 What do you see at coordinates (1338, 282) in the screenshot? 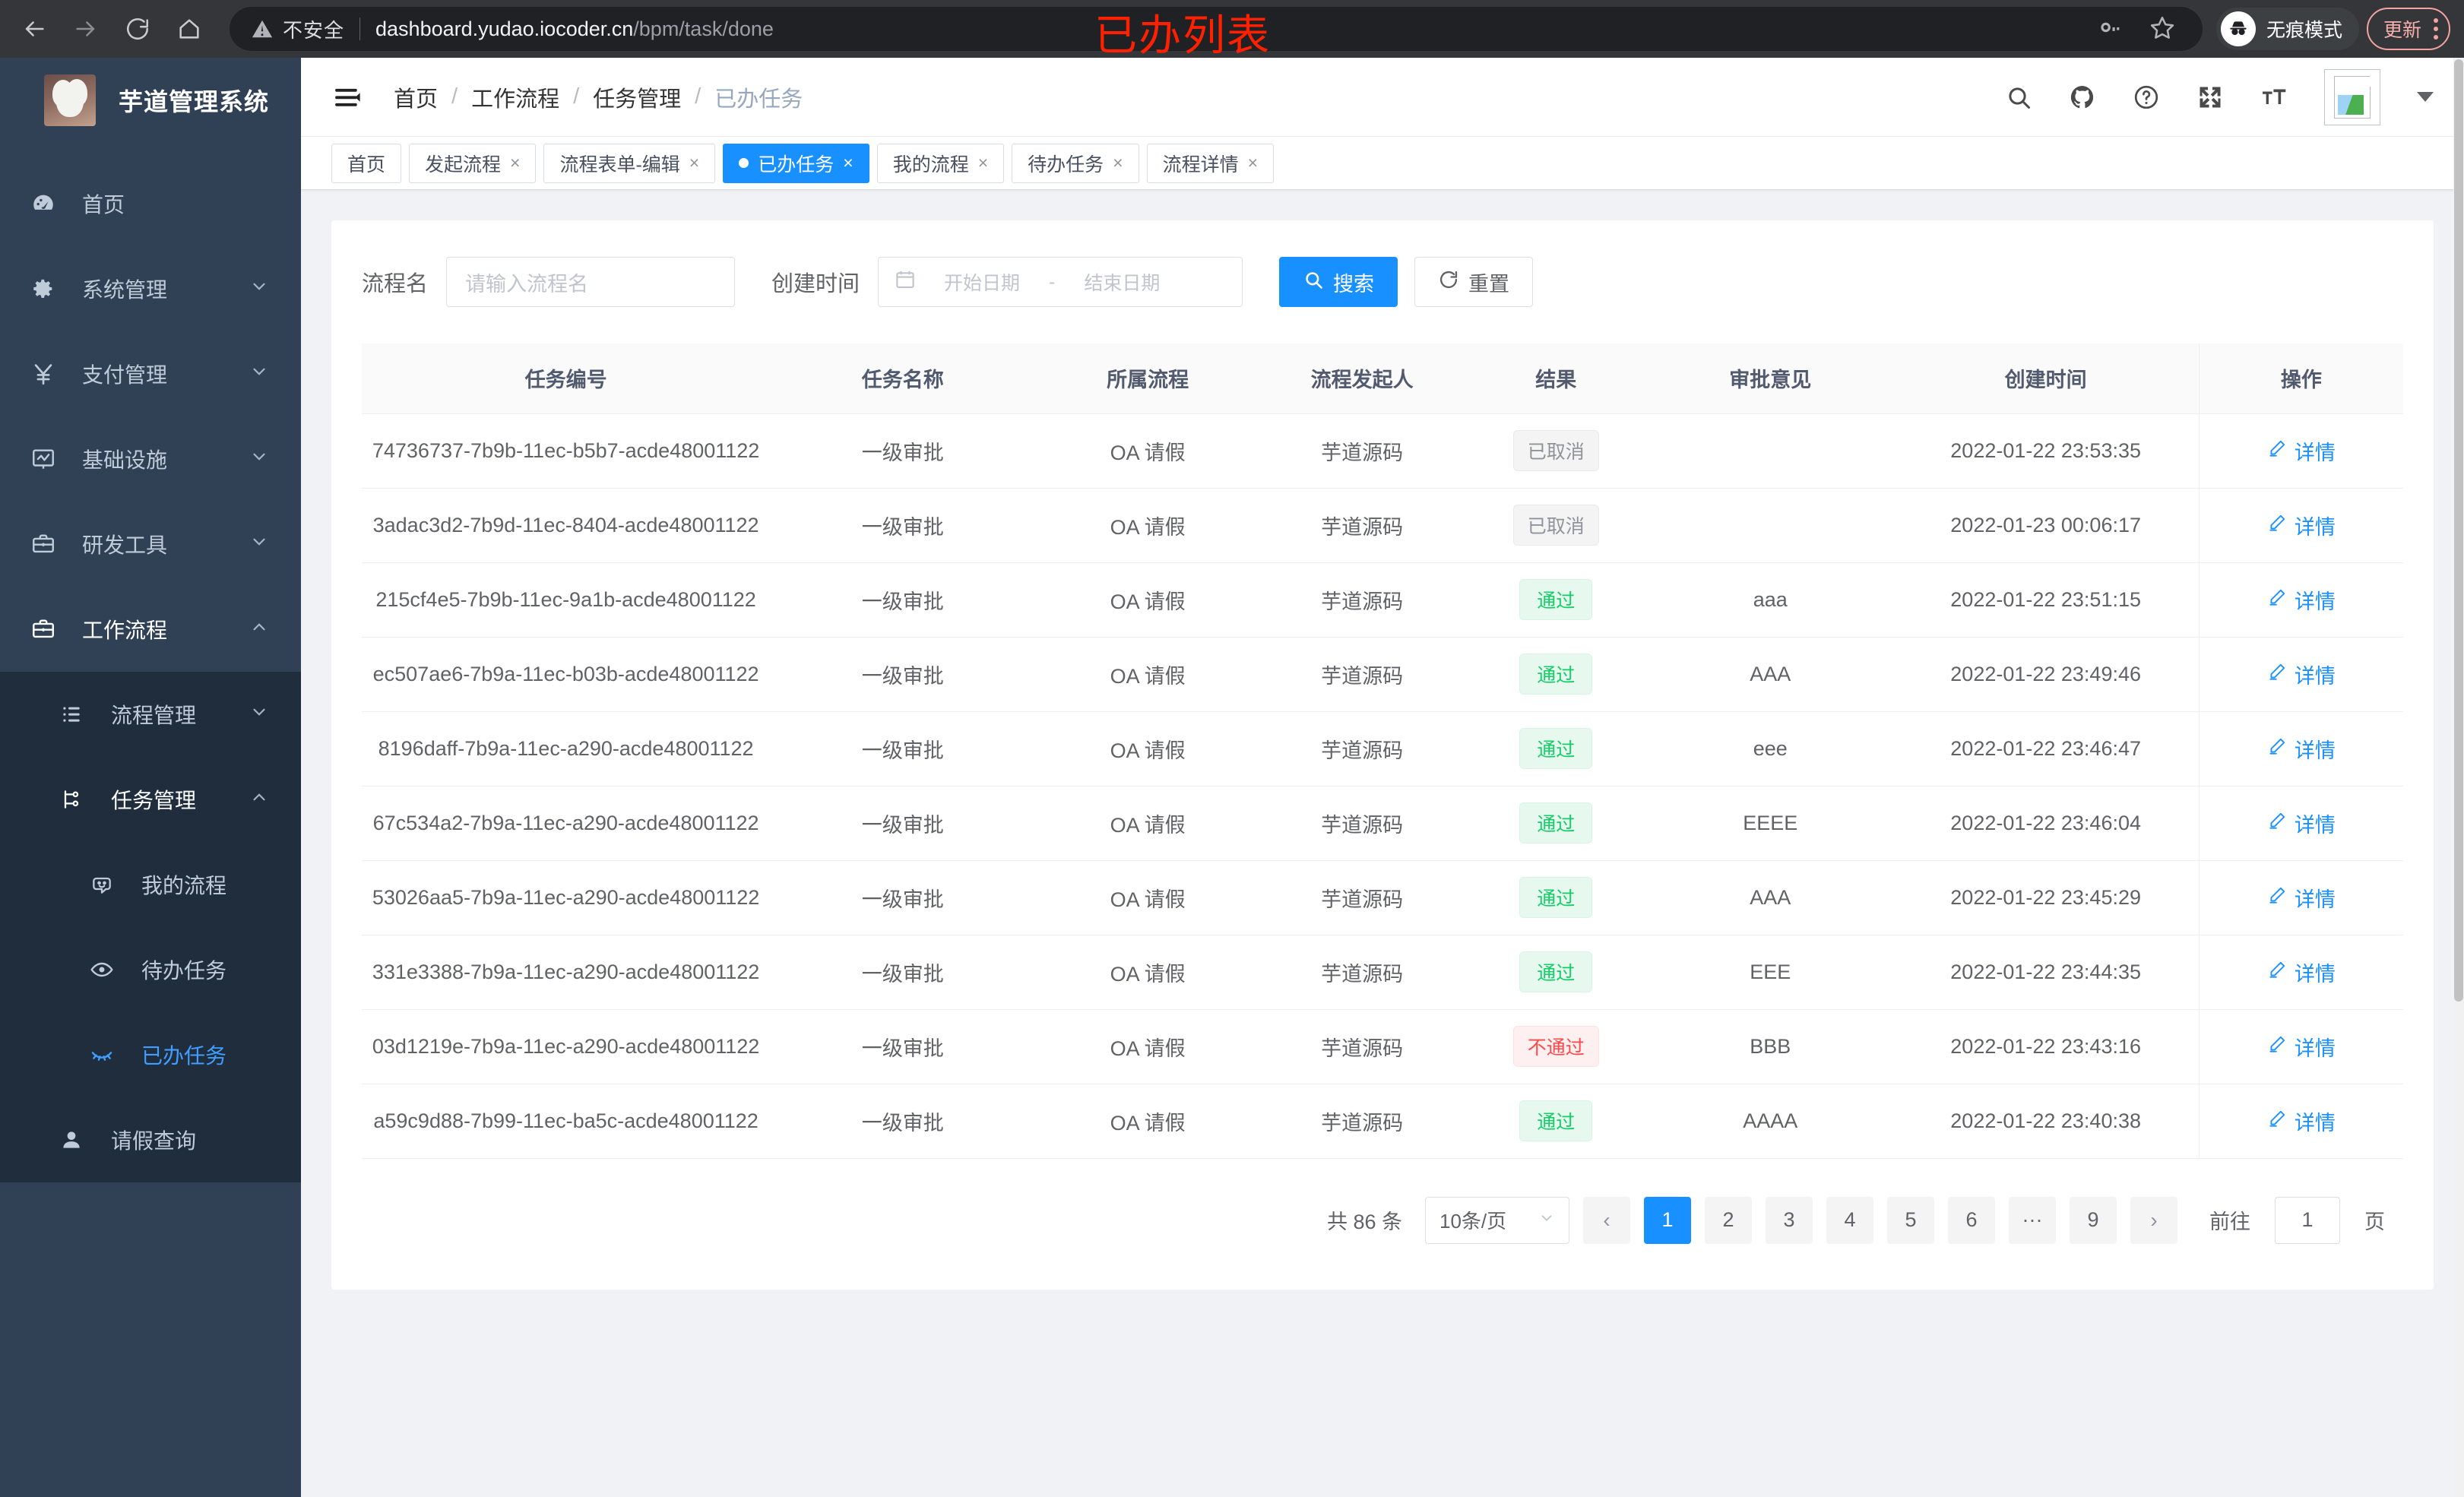
I see `search-button: 搜索` at bounding box center [1338, 282].